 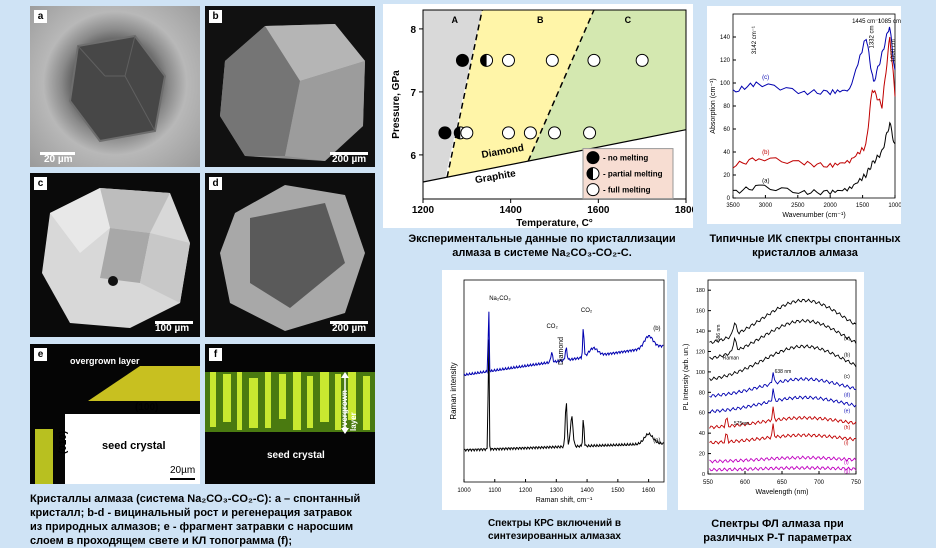 I want to click on photo-label: c, so click(x=40, y=183).